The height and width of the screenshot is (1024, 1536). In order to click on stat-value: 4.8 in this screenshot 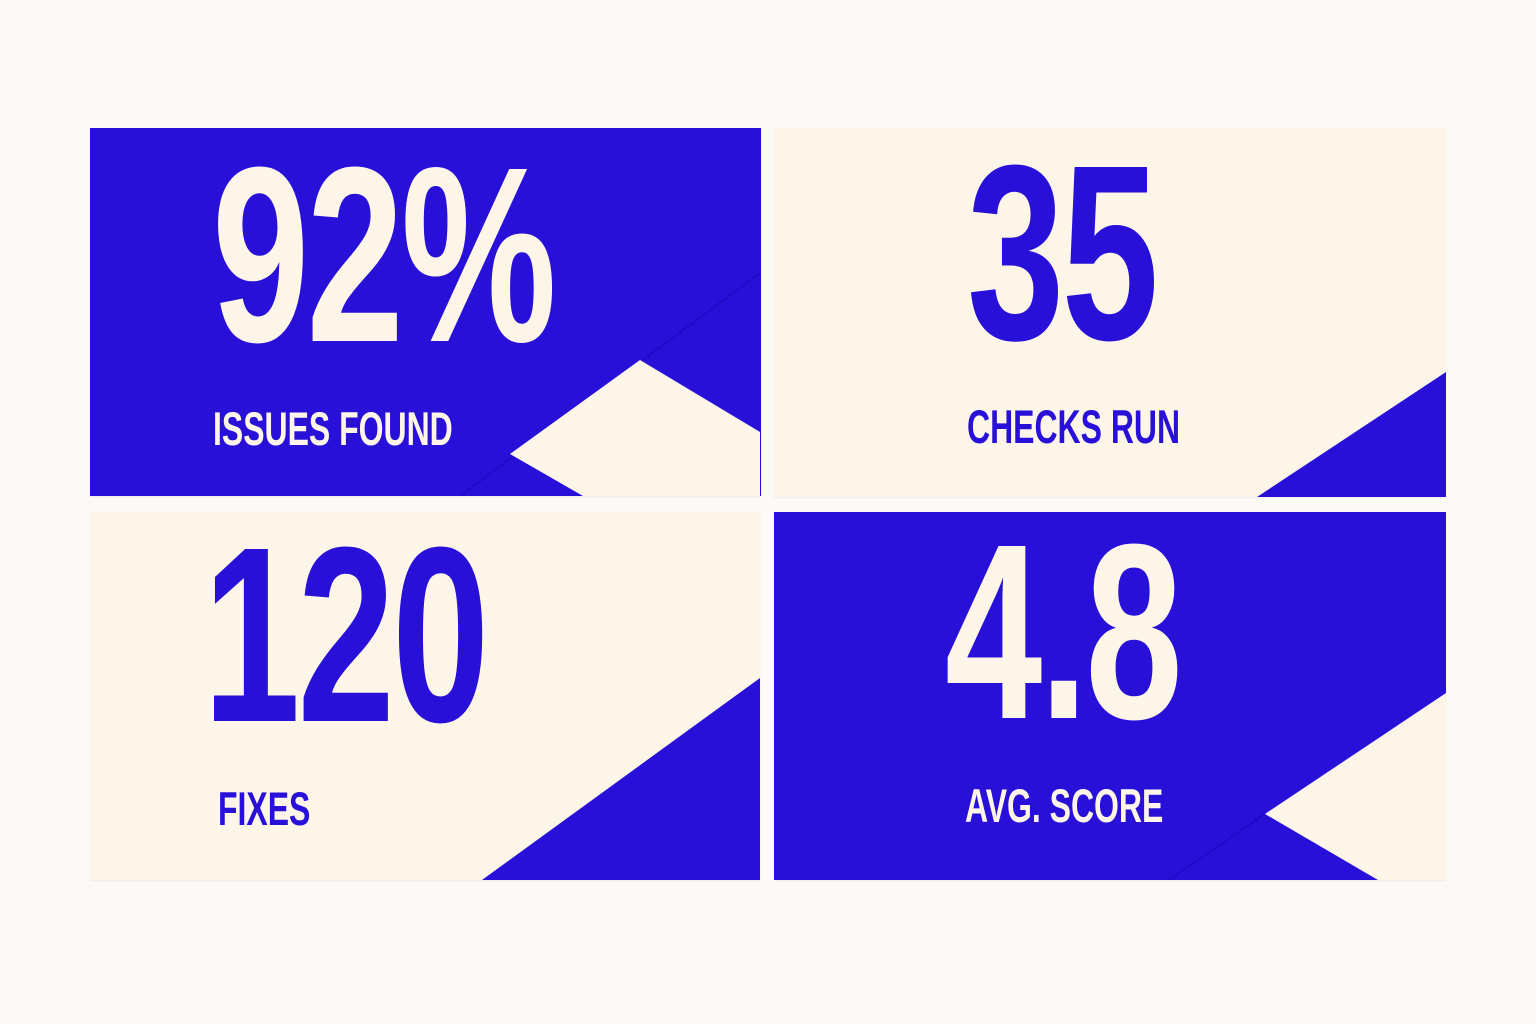, I will do `click(1064, 641)`.